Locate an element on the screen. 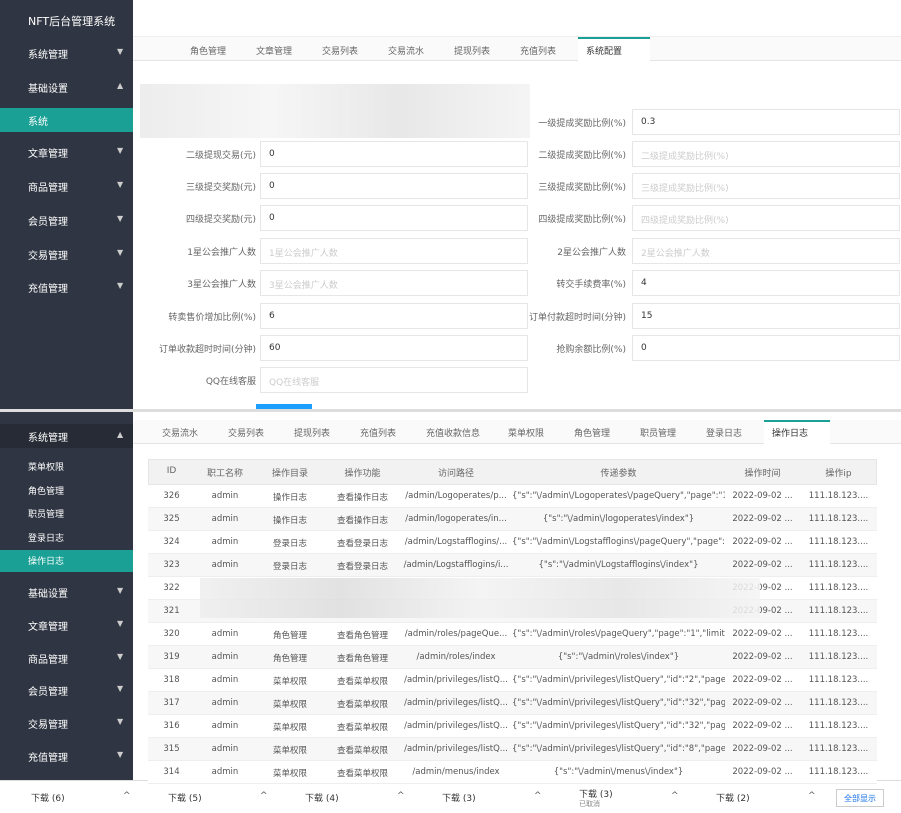  form-input: 6 is located at coordinates (394, 316).